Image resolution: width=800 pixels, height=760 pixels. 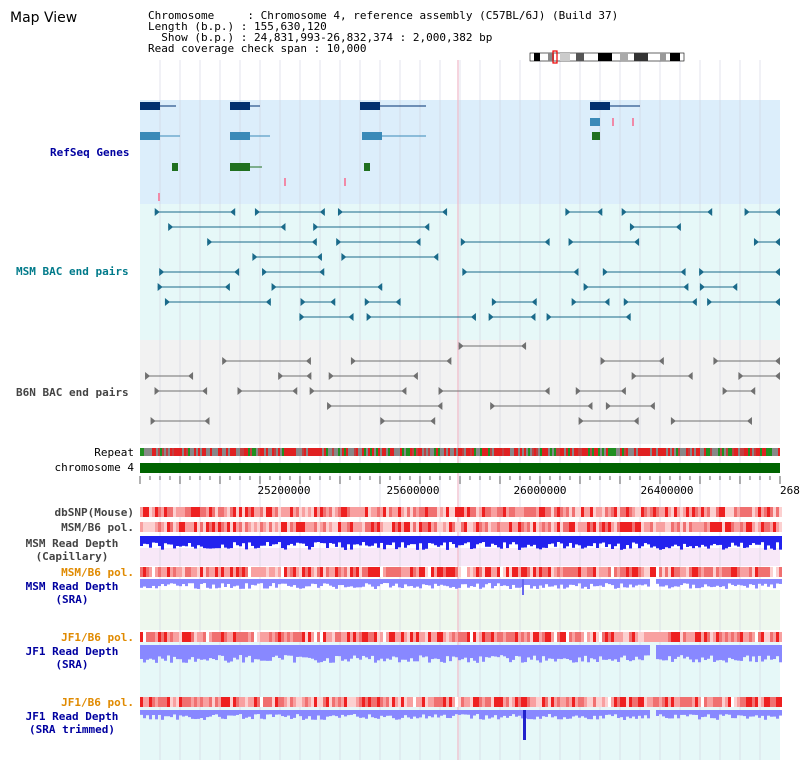 What do you see at coordinates (72, 271) in the screenshot?
I see `track-label-msm-bac: MSM BAC end pairs` at bounding box center [72, 271].